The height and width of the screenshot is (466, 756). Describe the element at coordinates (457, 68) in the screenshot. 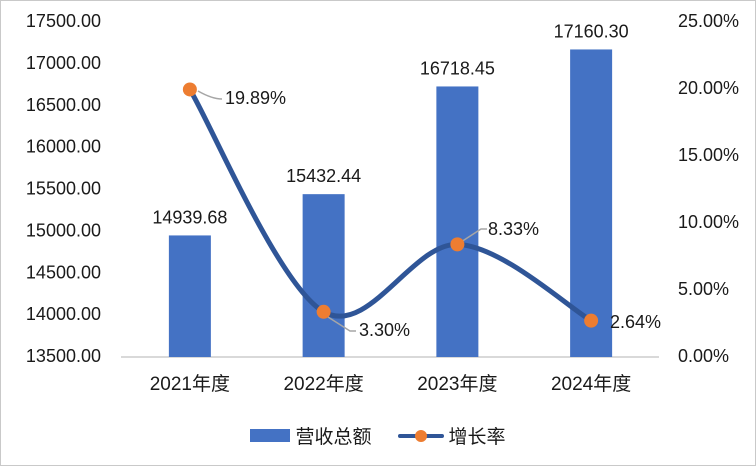

I see `bar-value-label: 16718.45` at that location.